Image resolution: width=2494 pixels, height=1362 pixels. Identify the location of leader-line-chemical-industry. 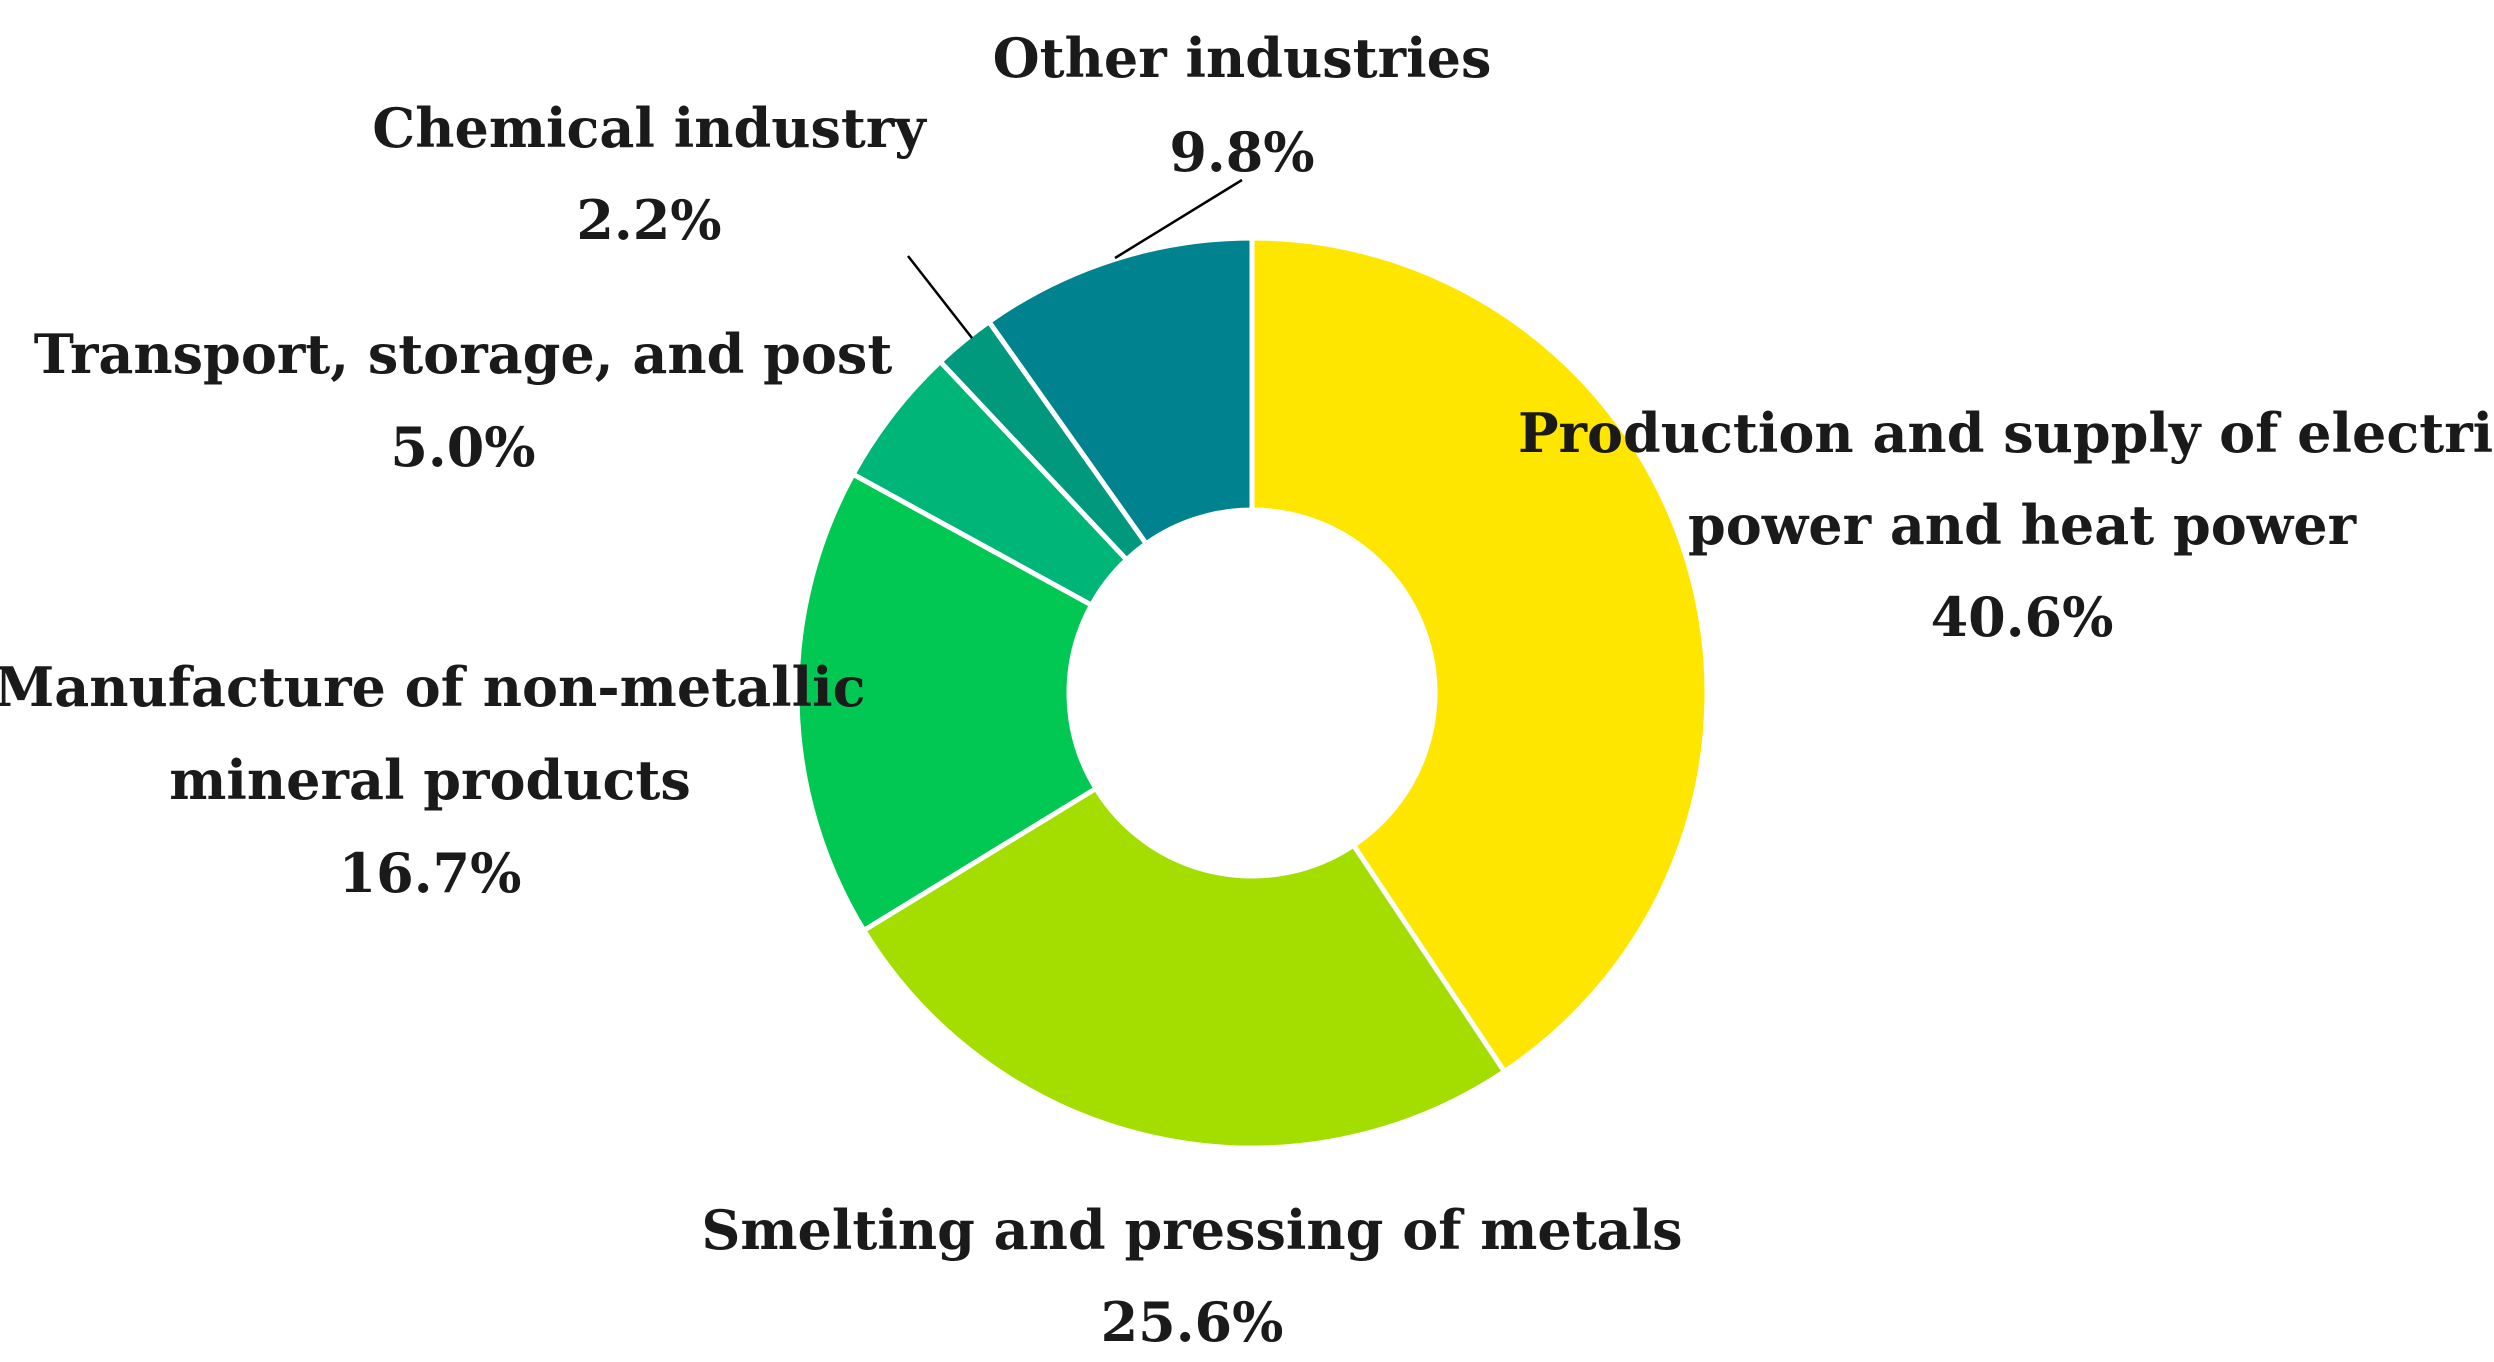
(940, 297).